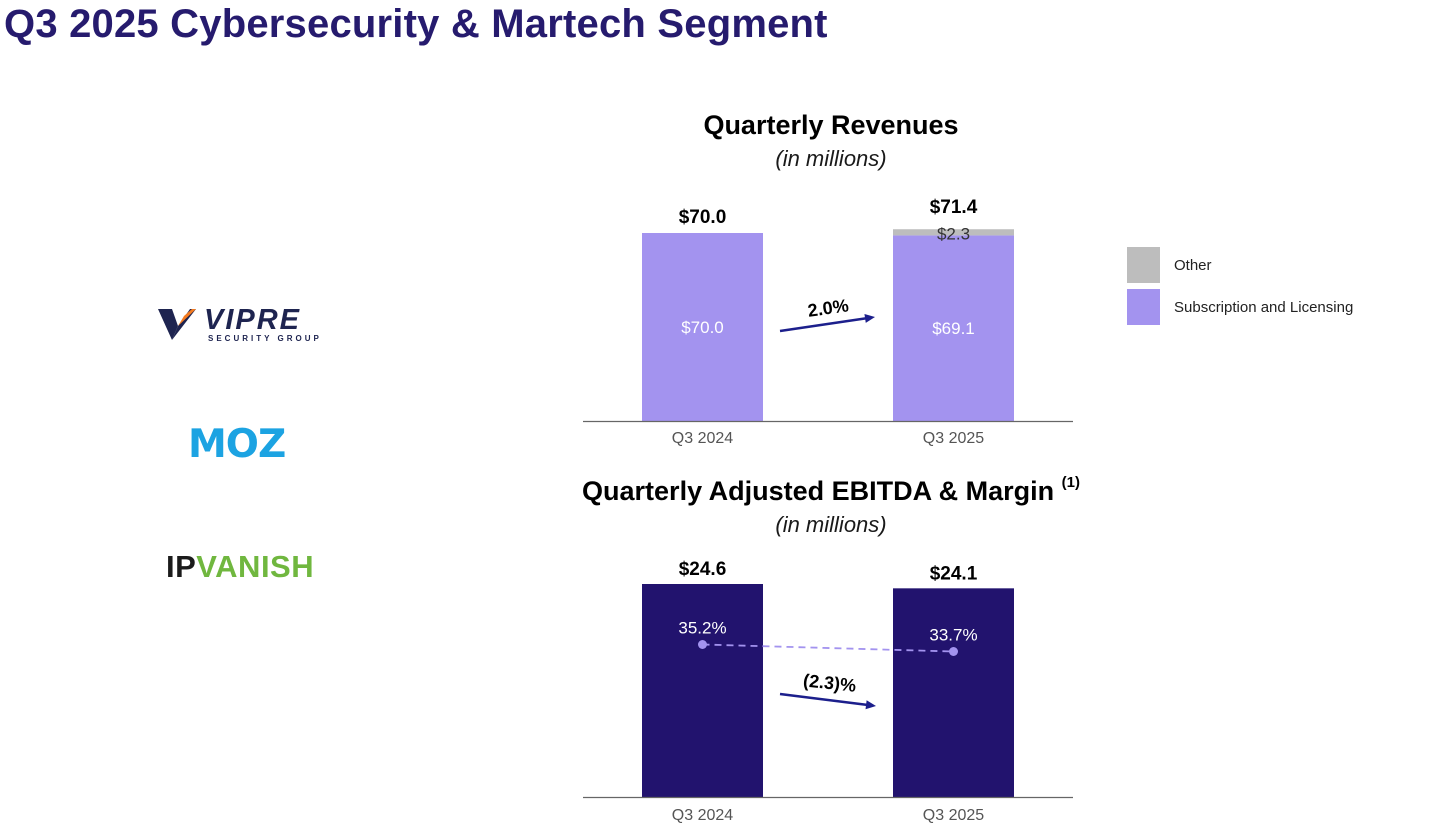  I want to click on revenue-total-label: $70.0, so click(703, 217).